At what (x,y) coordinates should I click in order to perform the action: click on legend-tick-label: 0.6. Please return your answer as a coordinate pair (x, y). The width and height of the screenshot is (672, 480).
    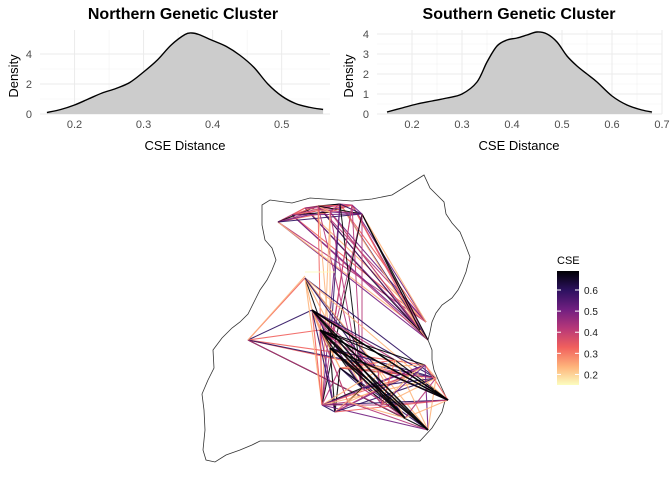
    Looking at the image, I should click on (591, 291).